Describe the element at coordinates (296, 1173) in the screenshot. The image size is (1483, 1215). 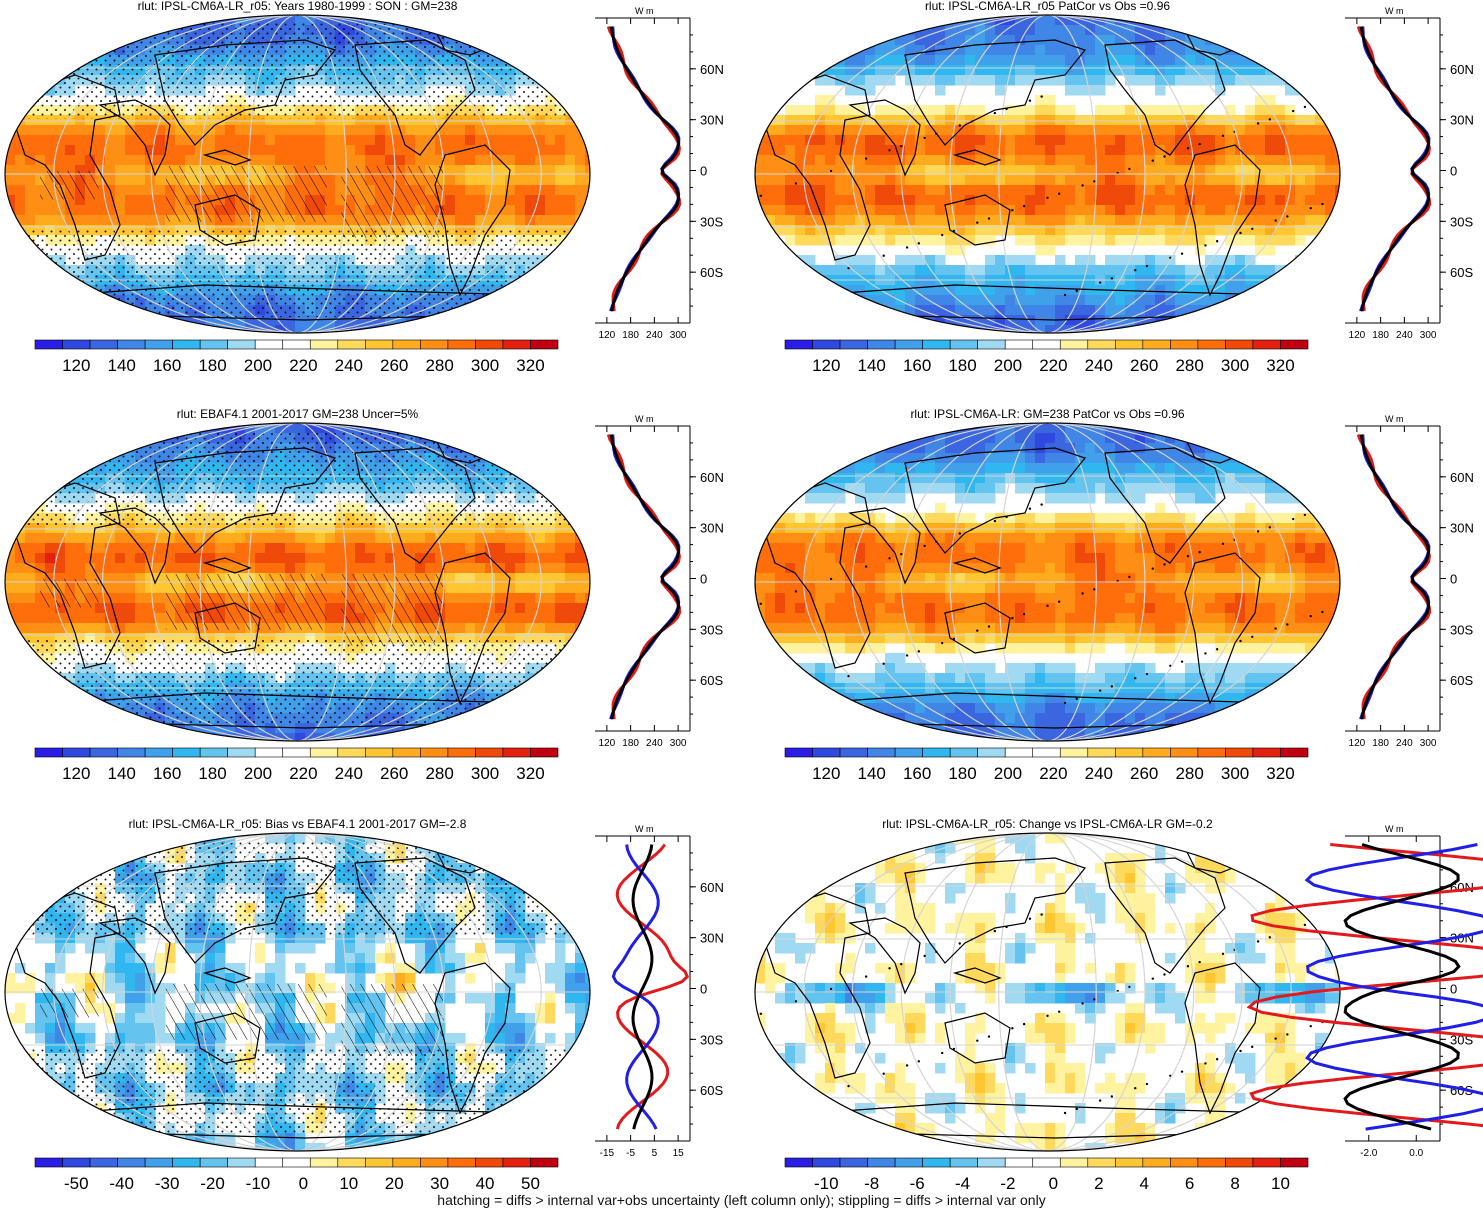
I see `colorbar: -50 -40 -30 -20 -10 0 10 20 30 40 50` at that location.